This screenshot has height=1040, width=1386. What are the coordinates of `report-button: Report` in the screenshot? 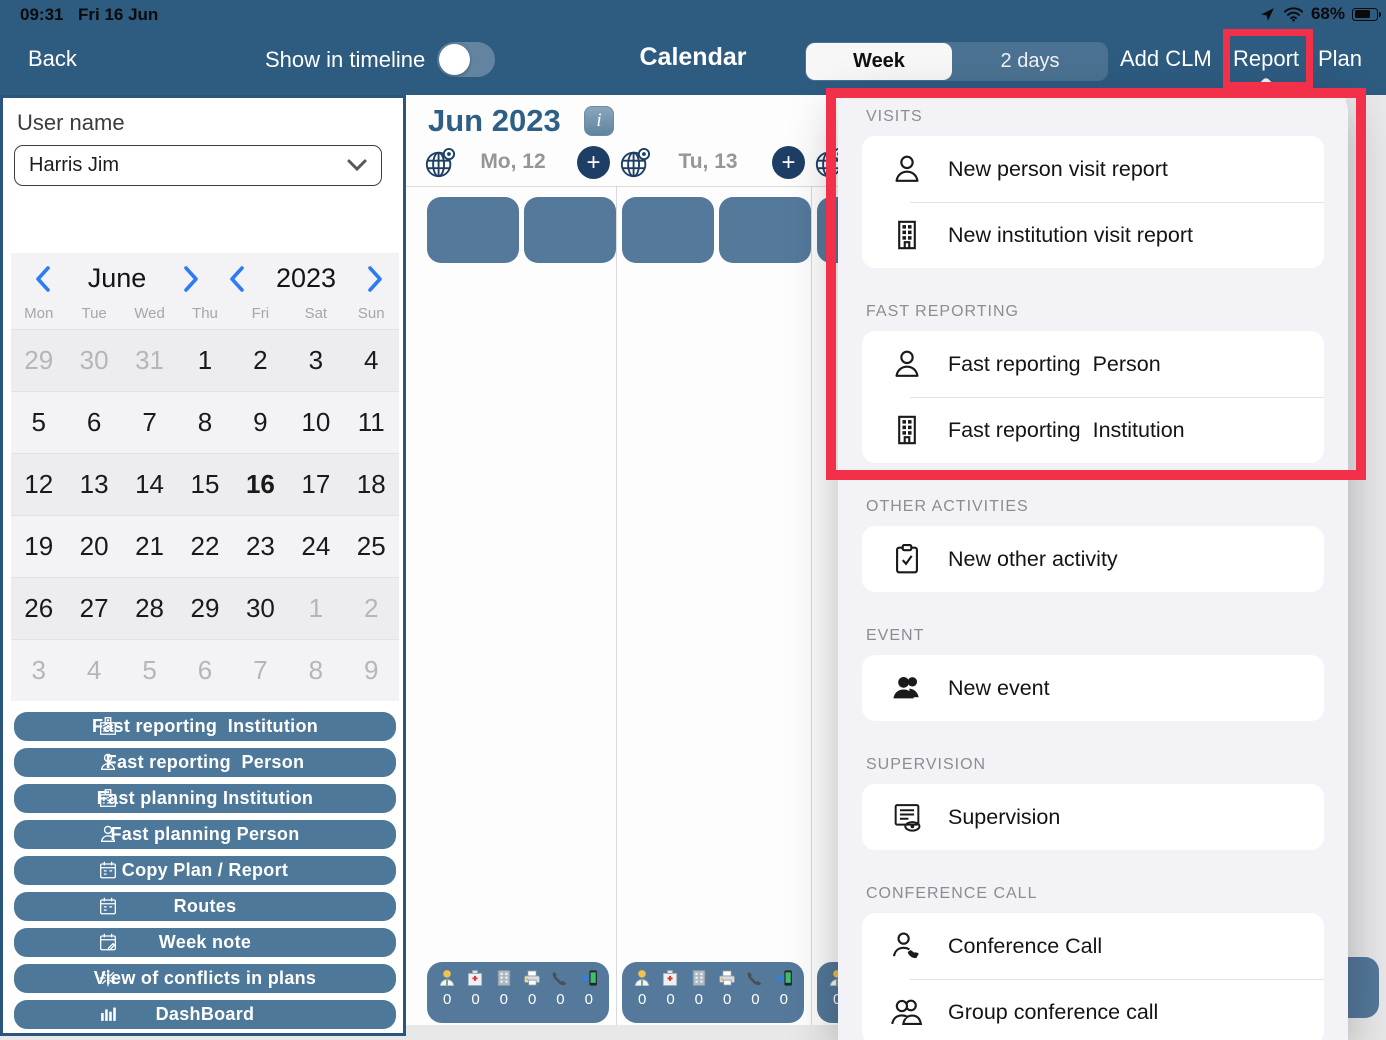 It's located at (1266, 58).